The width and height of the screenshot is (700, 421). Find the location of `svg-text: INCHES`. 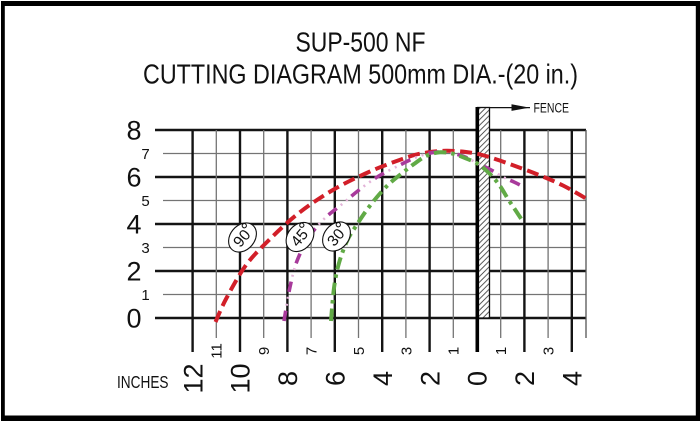

svg-text: INCHES is located at coordinates (143, 382).